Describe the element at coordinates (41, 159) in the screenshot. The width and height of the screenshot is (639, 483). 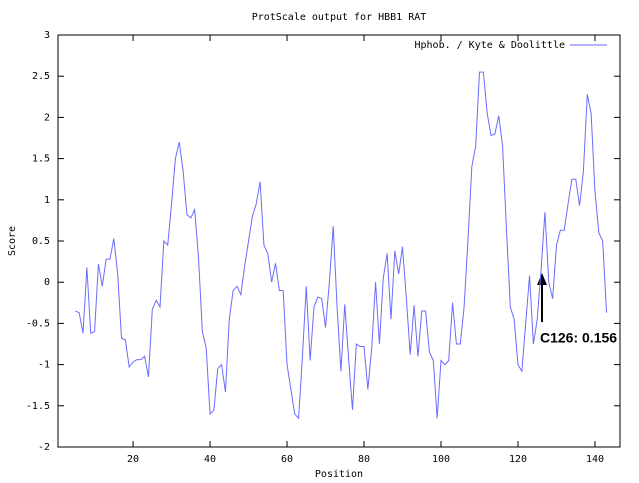
I see `y-tick-label: 1.5` at that location.